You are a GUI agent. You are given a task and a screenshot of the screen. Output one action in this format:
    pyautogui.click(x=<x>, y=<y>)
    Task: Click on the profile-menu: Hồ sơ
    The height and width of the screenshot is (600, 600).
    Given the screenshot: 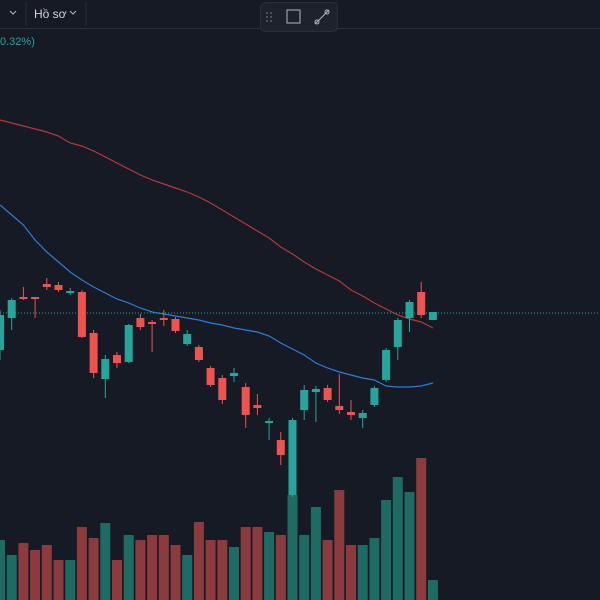 What is the action you would take?
    pyautogui.click(x=50, y=14)
    